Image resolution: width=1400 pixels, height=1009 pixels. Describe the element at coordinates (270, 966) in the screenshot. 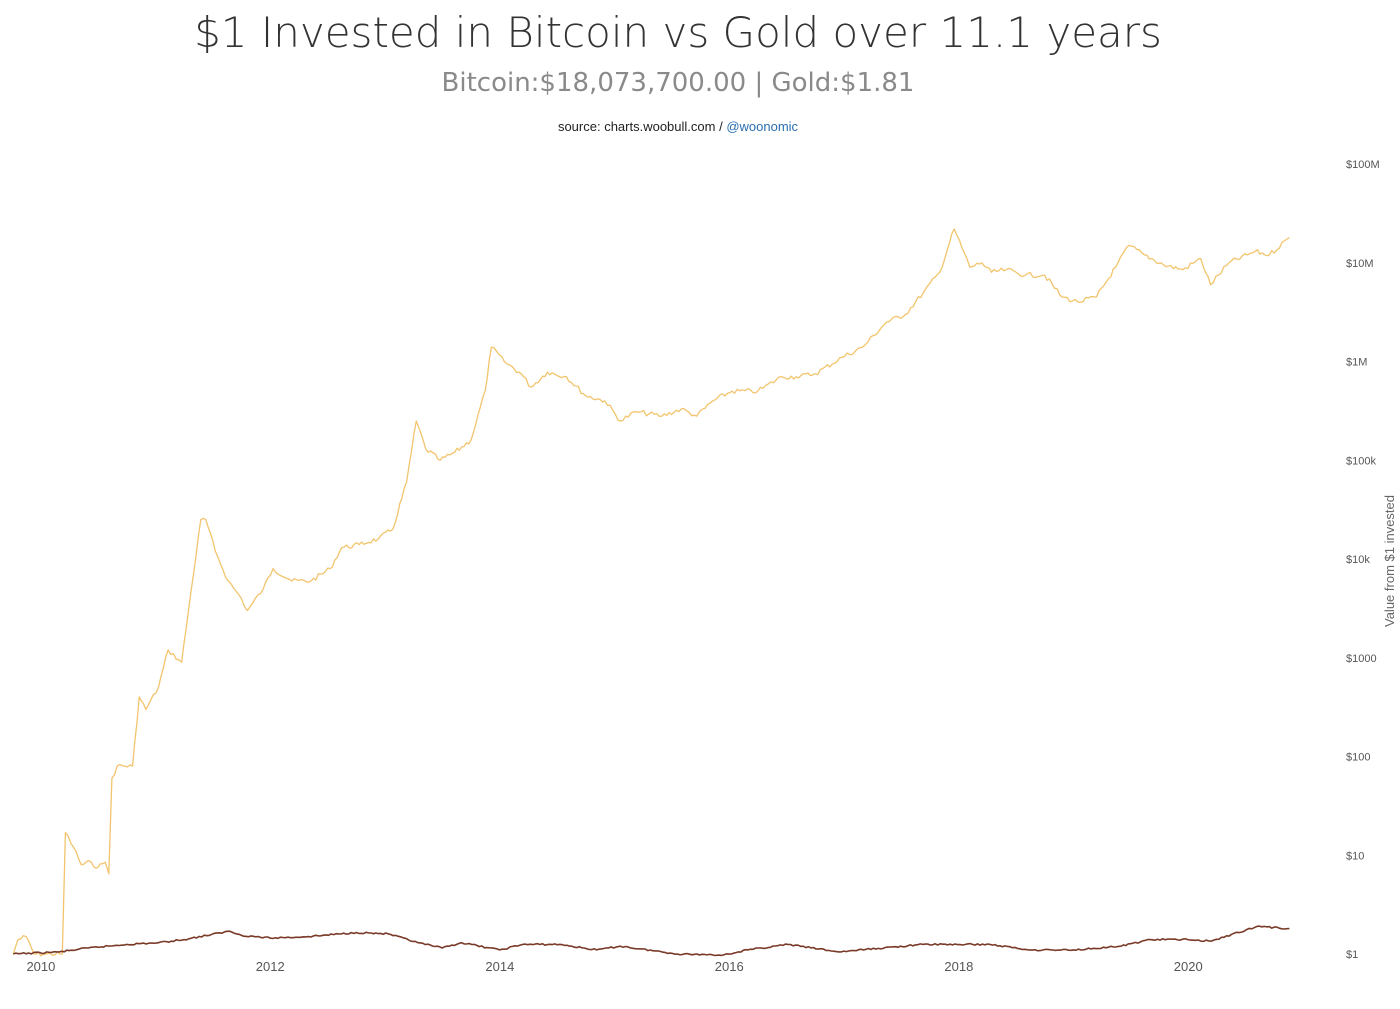

I see `x-tick-label: 2012` at that location.